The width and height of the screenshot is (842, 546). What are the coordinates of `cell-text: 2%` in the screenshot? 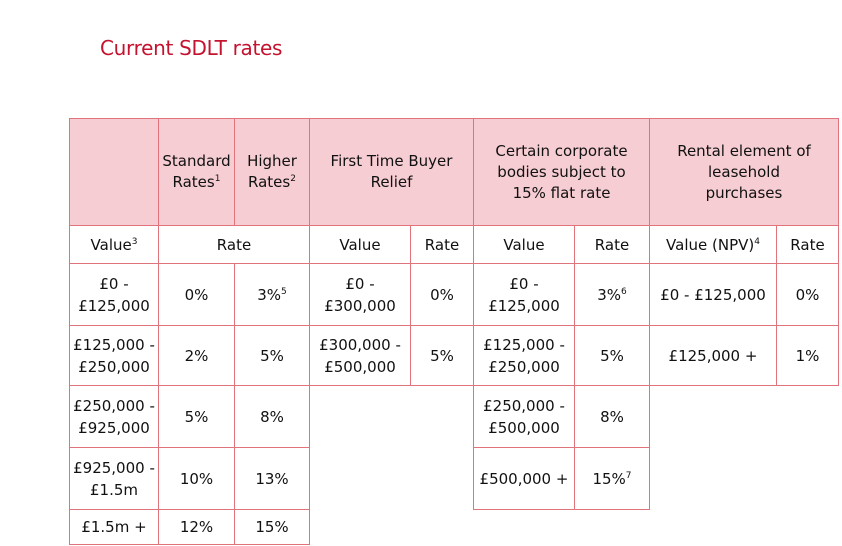 It's located at (196, 355).